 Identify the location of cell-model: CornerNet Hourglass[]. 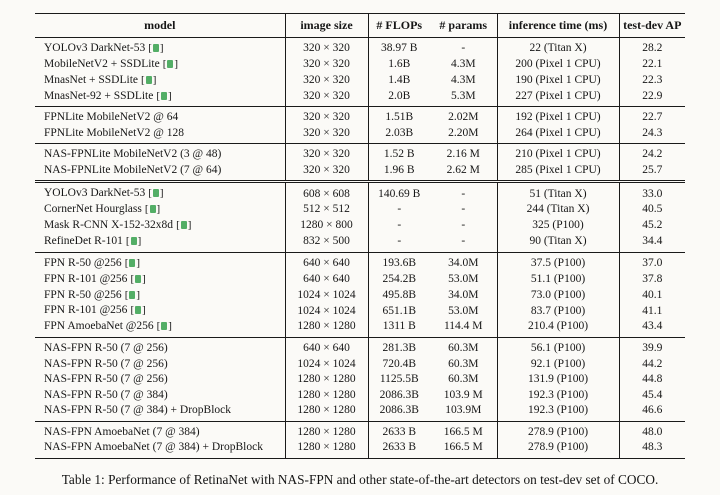
(160, 209).